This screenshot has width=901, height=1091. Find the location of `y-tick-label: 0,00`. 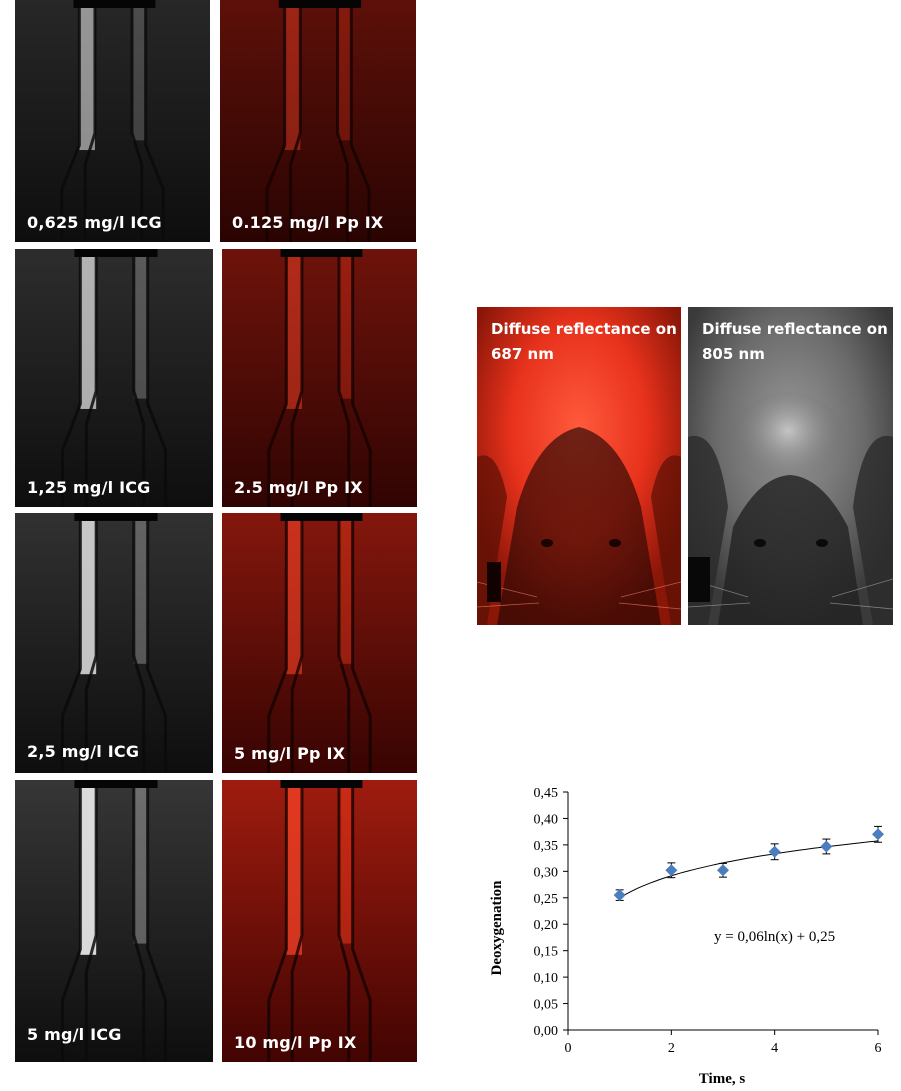

y-tick-label: 0,00 is located at coordinates (546, 1031).